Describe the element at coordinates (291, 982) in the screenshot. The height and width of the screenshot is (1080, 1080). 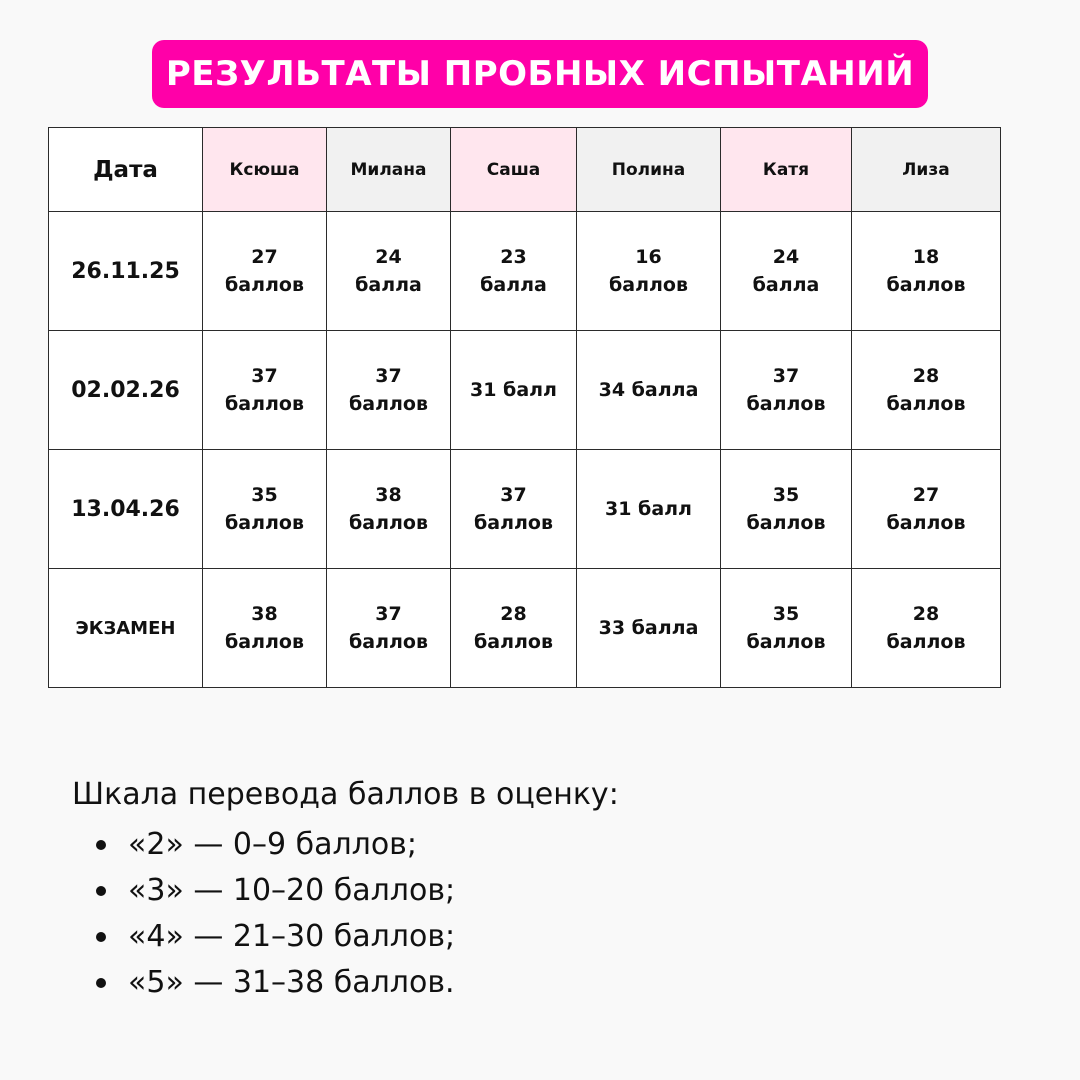
I see `grading-scale-item-text: «5» — 31–38 баллов.` at that location.